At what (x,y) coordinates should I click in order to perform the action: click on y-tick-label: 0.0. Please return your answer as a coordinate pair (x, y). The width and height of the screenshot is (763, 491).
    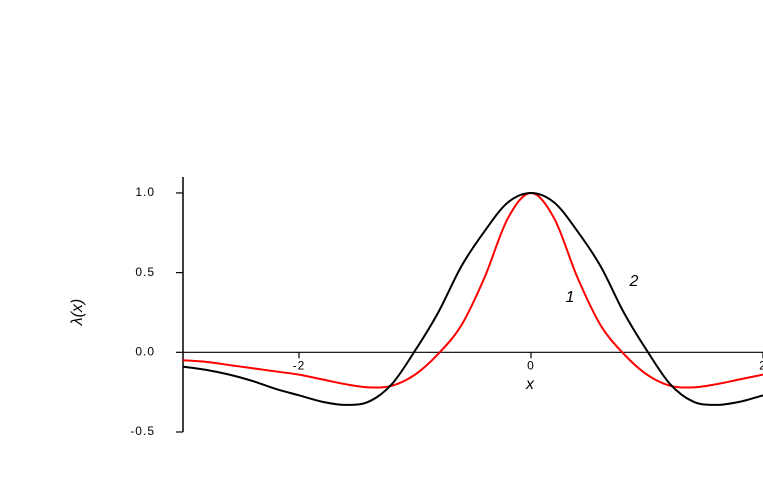
    Looking at the image, I should click on (145, 351).